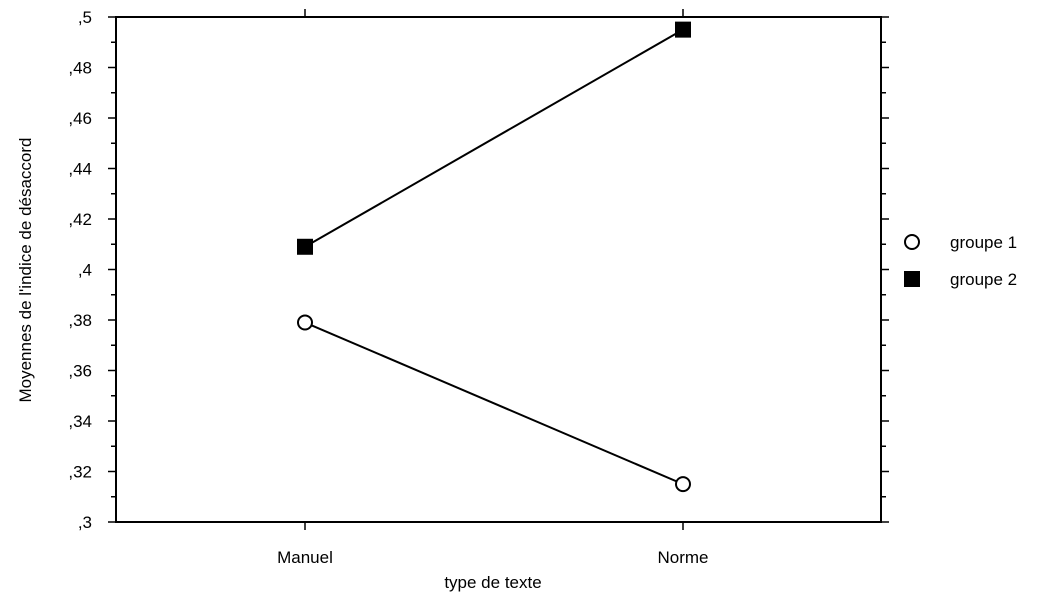 This screenshot has width=1045, height=603. What do you see at coordinates (80, 68) in the screenshot?
I see `y-tick-label: ,48` at bounding box center [80, 68].